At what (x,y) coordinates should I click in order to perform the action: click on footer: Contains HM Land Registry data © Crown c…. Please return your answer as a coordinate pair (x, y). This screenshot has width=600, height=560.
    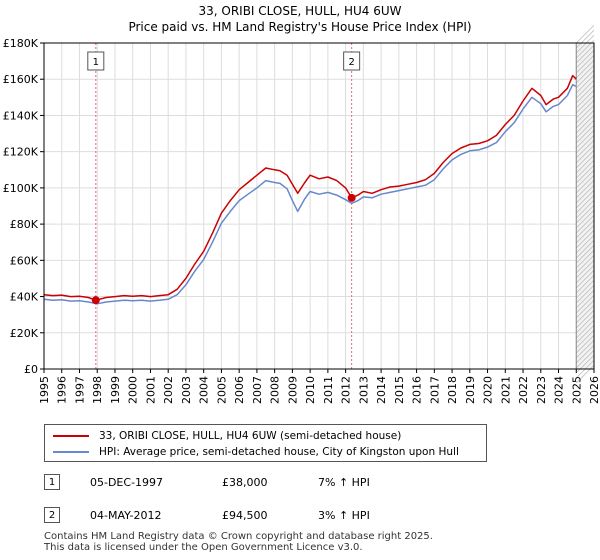
    Looking at the image, I should click on (238, 542).